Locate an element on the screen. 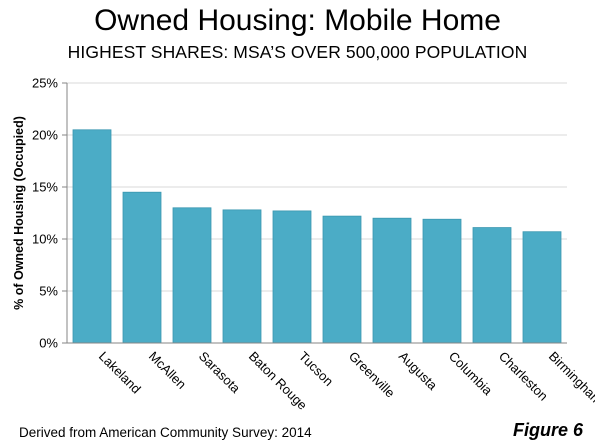 The height and width of the screenshot is (448, 595). y-tick-label: 20% is located at coordinates (45, 135).